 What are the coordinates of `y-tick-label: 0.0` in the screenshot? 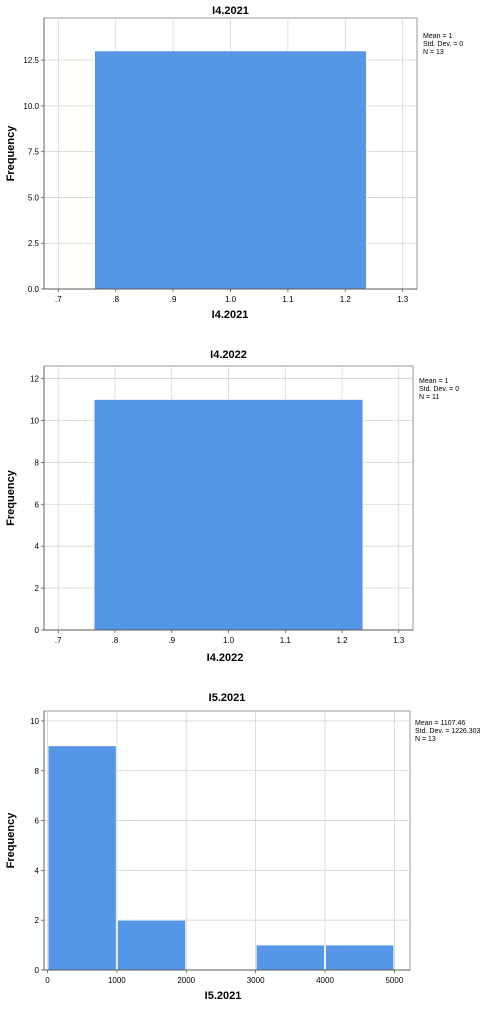 It's located at (34, 289).